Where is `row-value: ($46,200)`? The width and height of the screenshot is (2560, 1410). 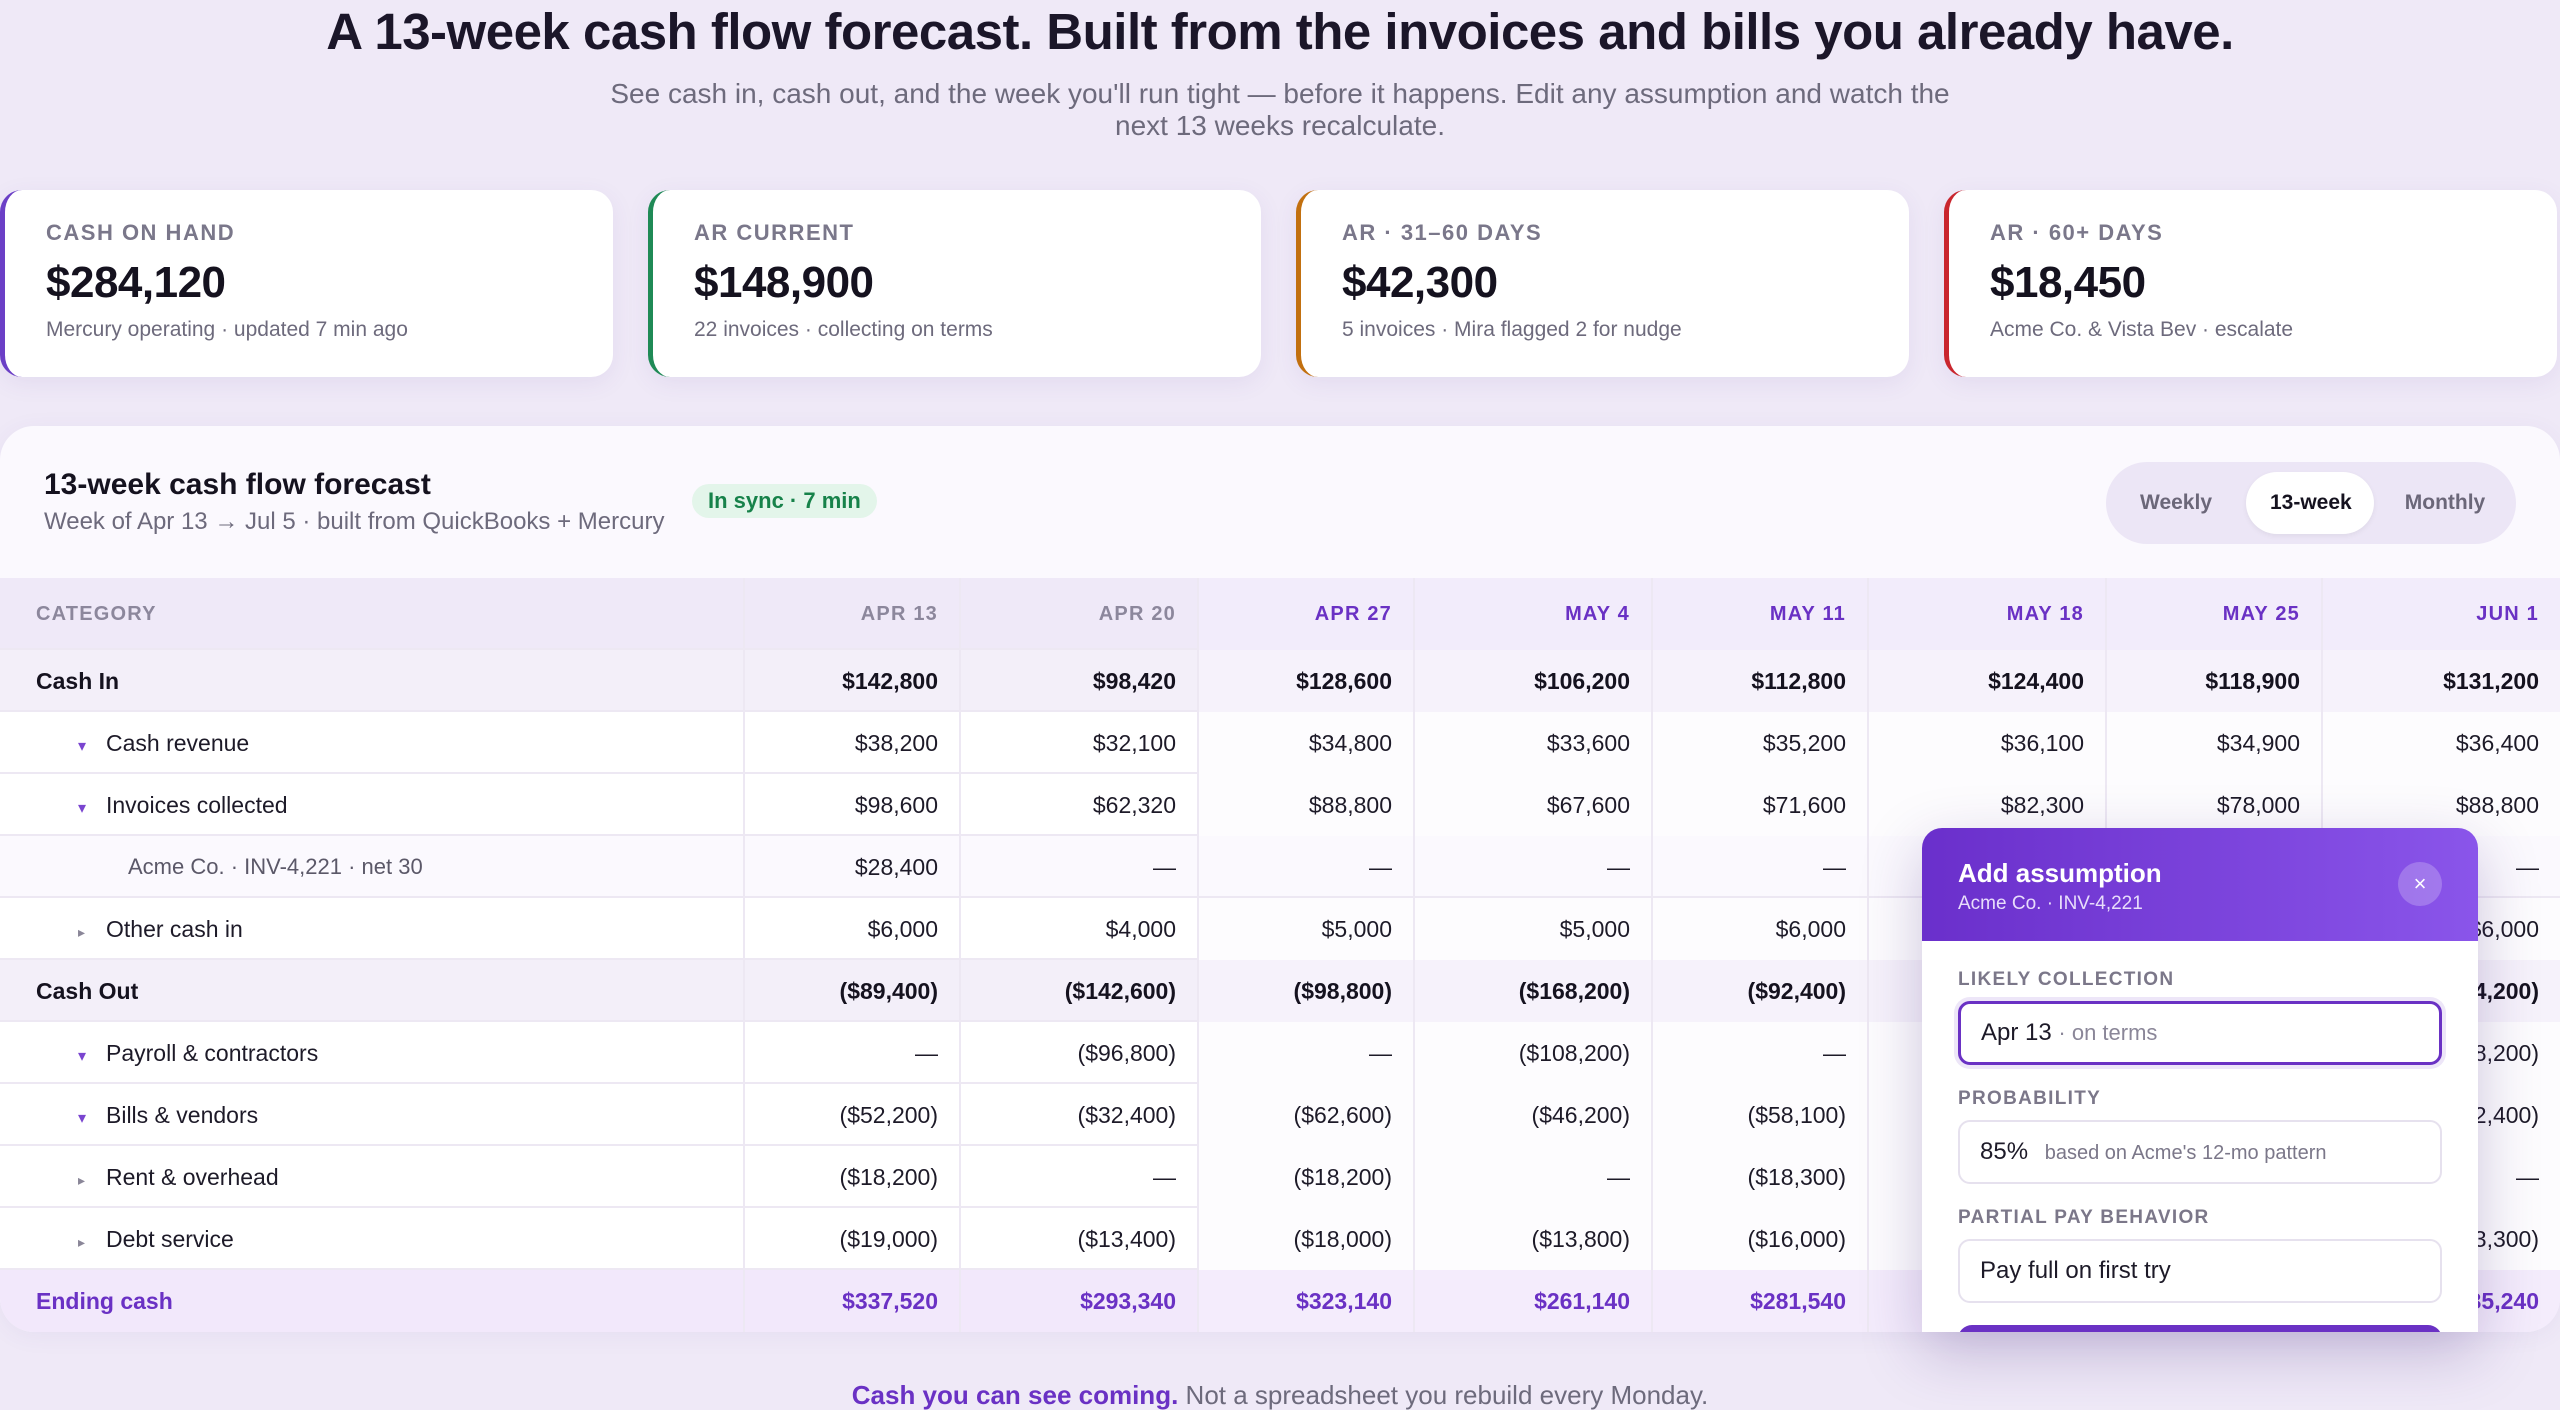 row-value: ($46,200) is located at coordinates (1532, 1115).